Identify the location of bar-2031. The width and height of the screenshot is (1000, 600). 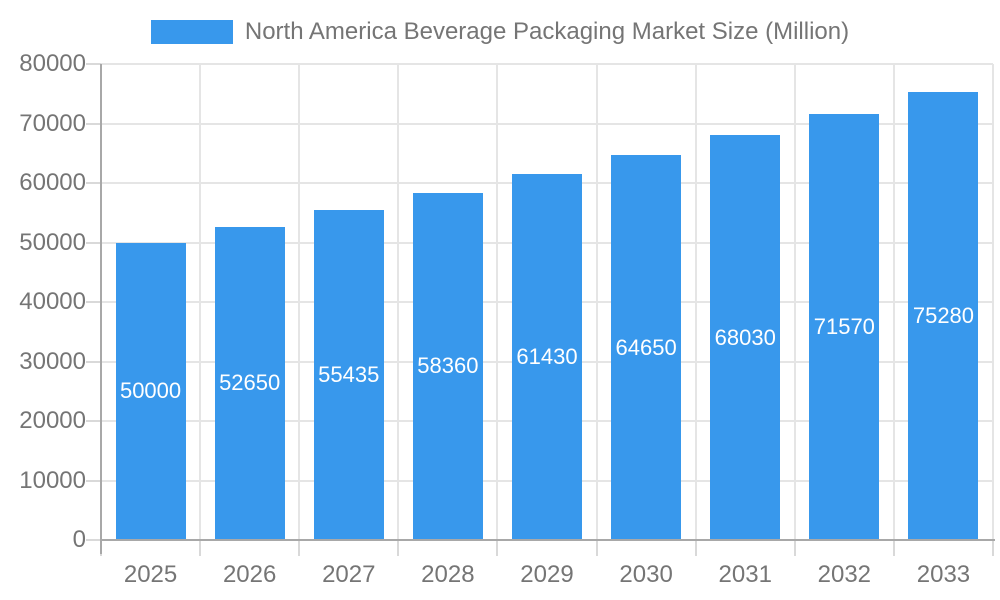
(745, 337).